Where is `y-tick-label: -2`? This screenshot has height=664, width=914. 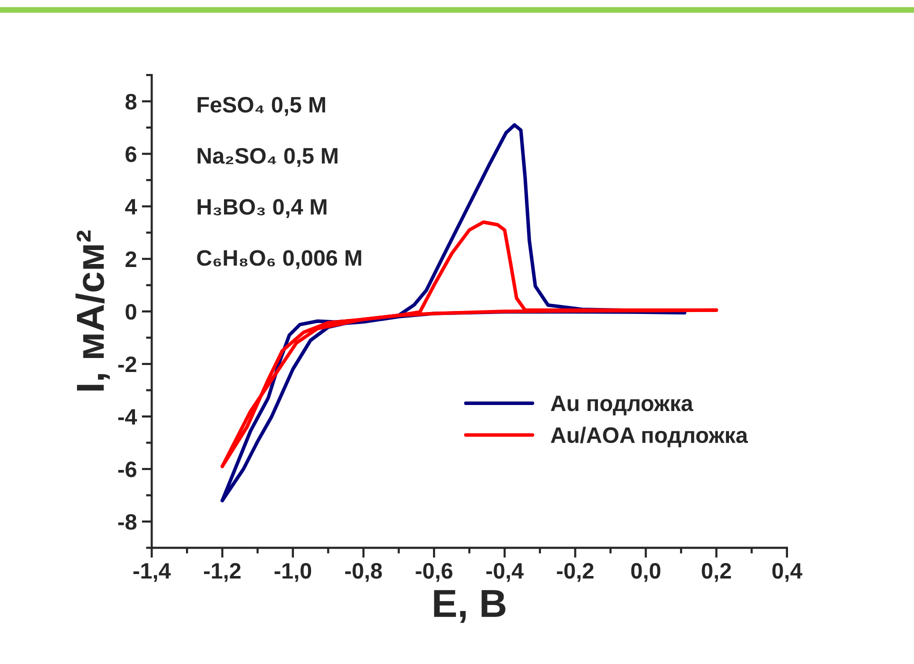 y-tick-label: -2 is located at coordinates (127, 364).